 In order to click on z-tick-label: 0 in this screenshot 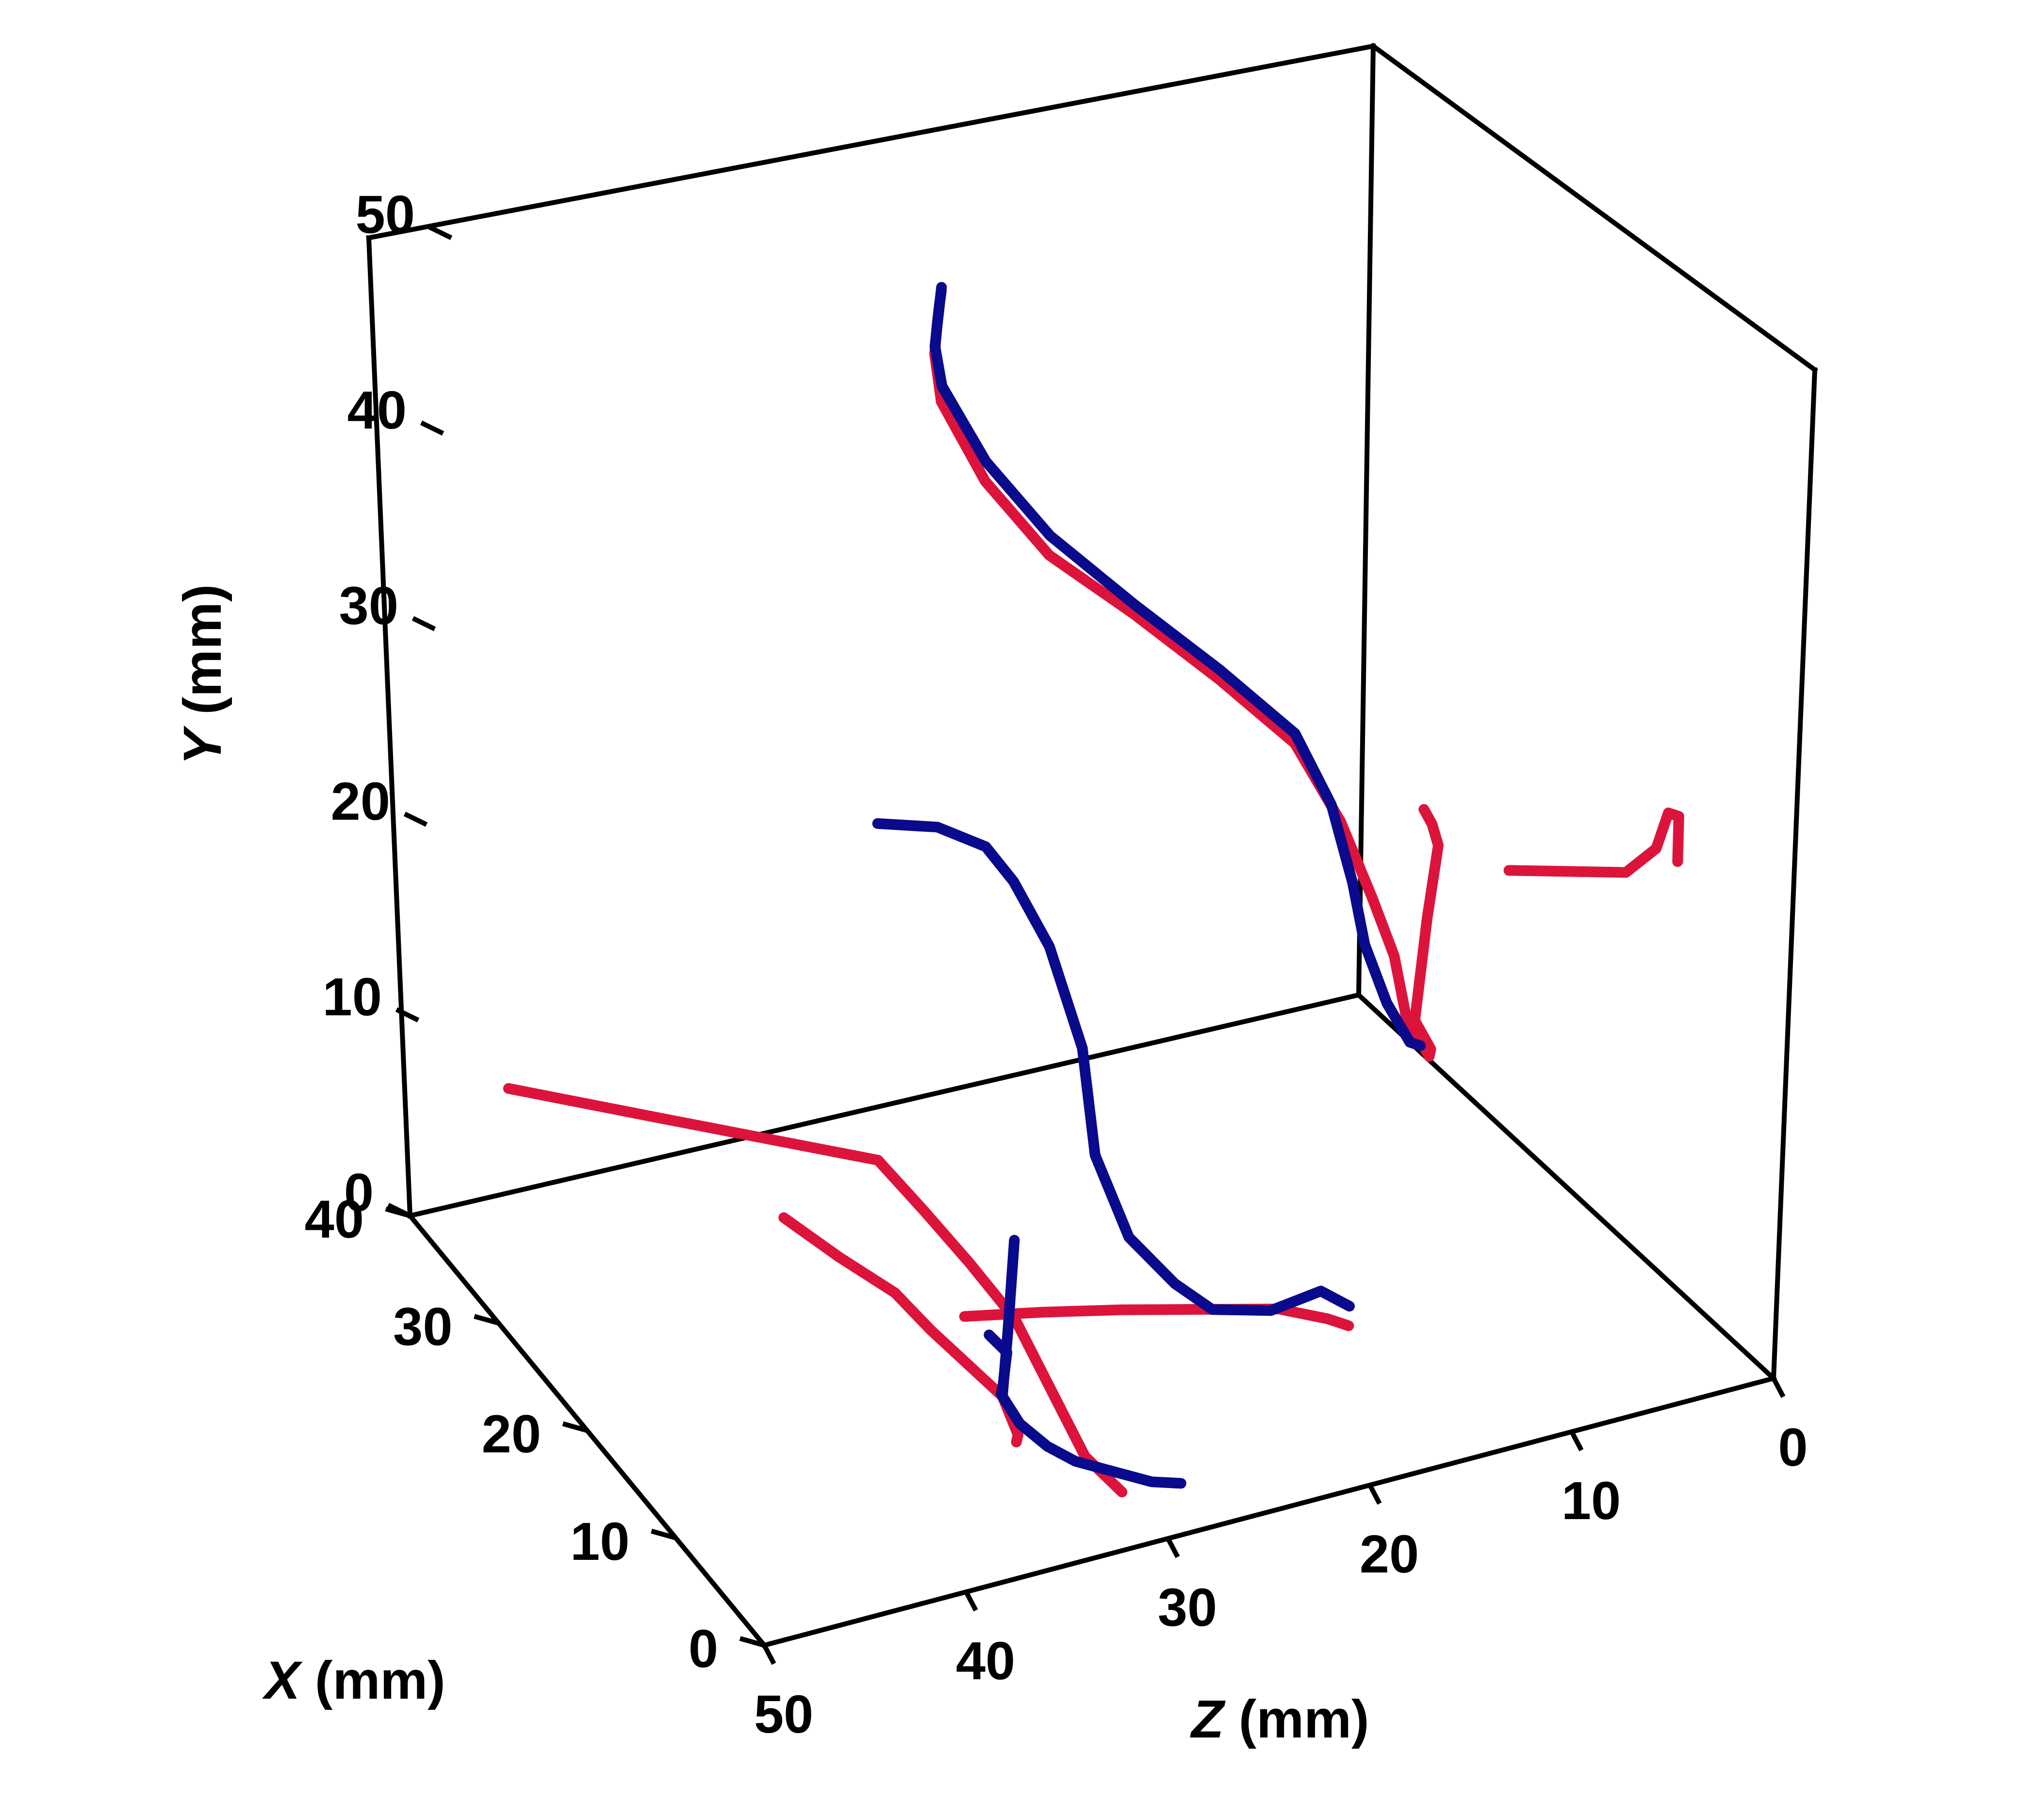, I will do `click(1793, 1447)`.